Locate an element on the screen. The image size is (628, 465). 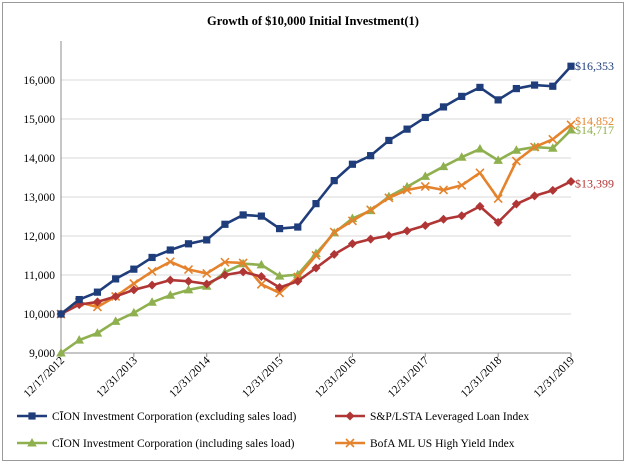
legend-label: BofA ML US High Yield Index is located at coordinates (442, 444).